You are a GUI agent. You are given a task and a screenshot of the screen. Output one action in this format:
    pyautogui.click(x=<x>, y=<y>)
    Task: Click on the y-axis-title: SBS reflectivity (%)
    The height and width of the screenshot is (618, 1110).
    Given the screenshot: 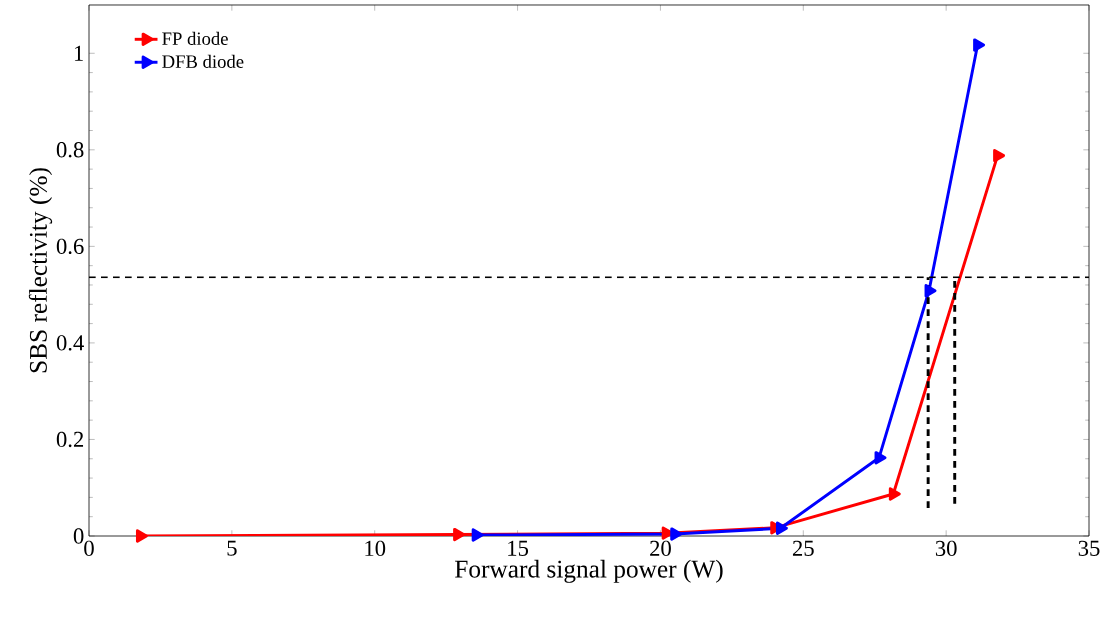 What is the action you would take?
    pyautogui.click(x=40, y=270)
    